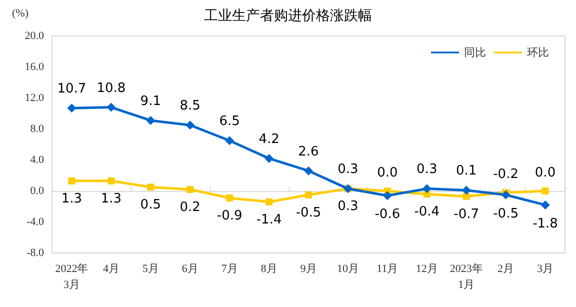  I want to click on y-tick-label: 20.0, so click(34, 36).